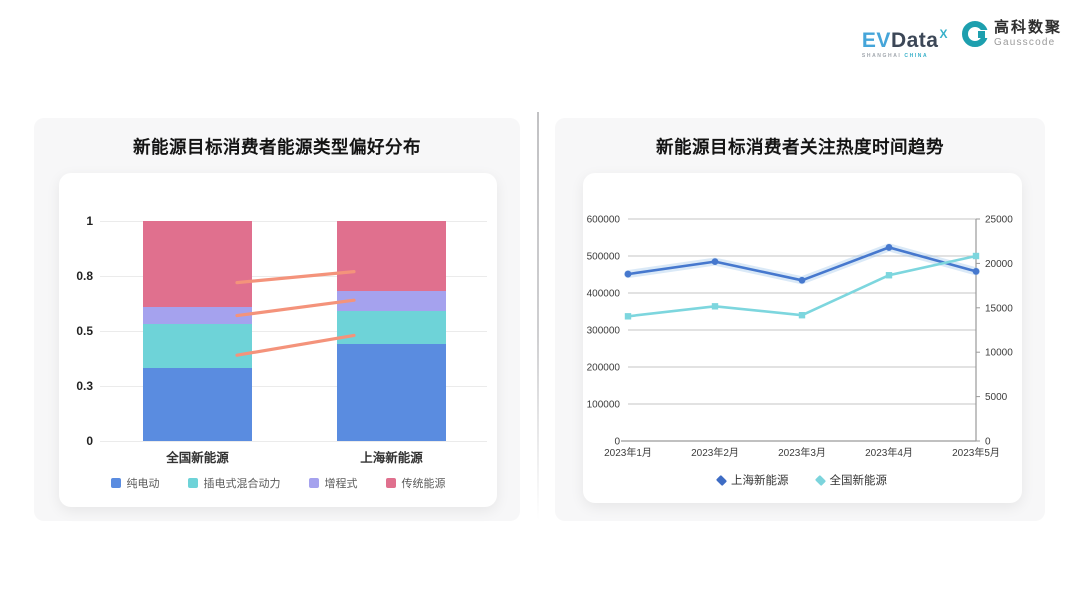 This screenshot has width=1080, height=608. What do you see at coordinates (988, 442) in the screenshot?
I see `right-axis-tick-label: 0` at bounding box center [988, 442].